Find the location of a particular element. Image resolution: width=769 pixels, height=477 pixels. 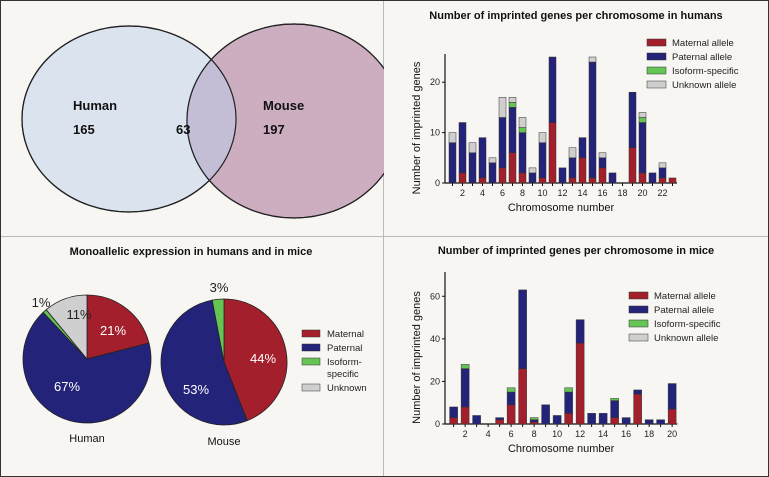

pie-slice-label: 67% is located at coordinates (67, 386).